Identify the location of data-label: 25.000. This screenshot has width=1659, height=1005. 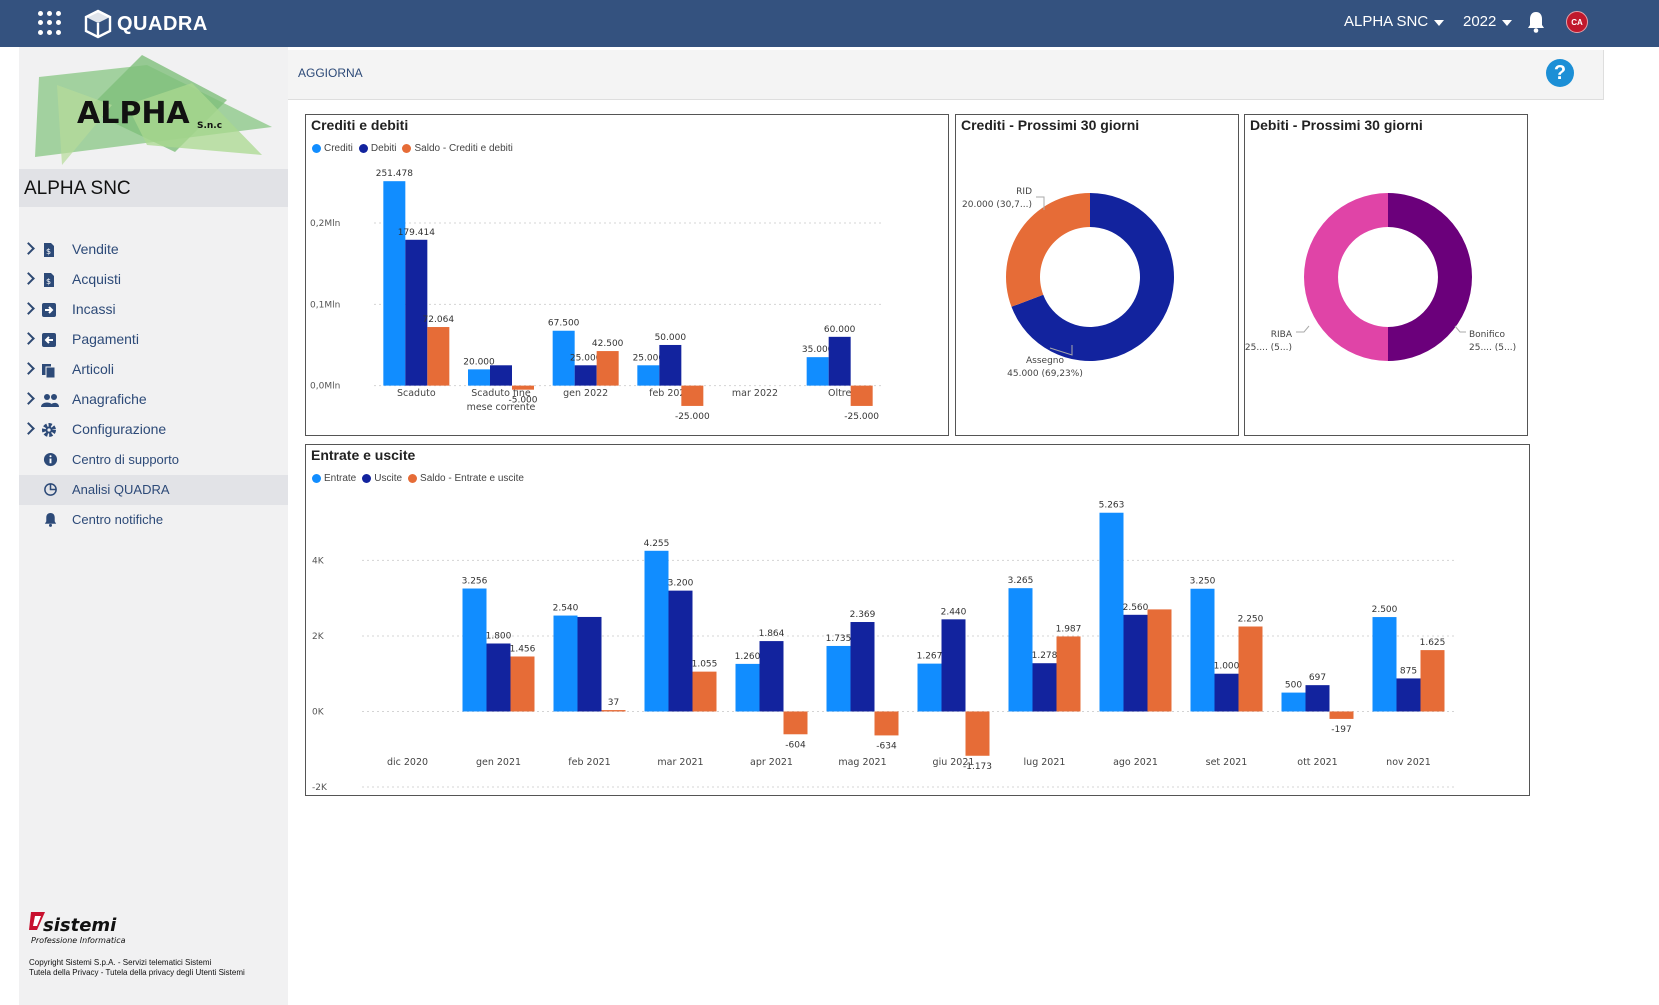
(586, 358).